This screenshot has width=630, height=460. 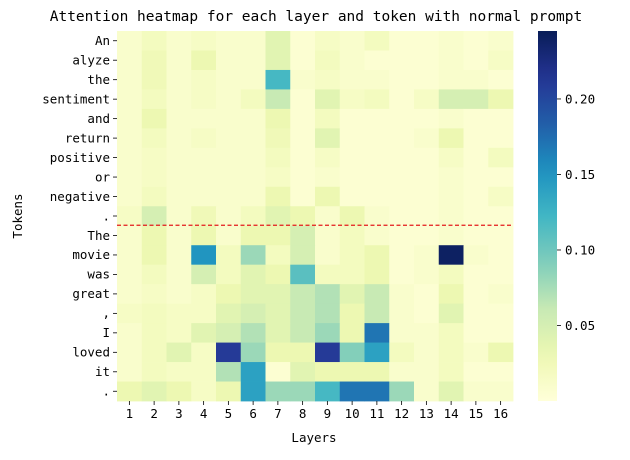 I want to click on y-tick-label: movie, so click(x=91, y=254).